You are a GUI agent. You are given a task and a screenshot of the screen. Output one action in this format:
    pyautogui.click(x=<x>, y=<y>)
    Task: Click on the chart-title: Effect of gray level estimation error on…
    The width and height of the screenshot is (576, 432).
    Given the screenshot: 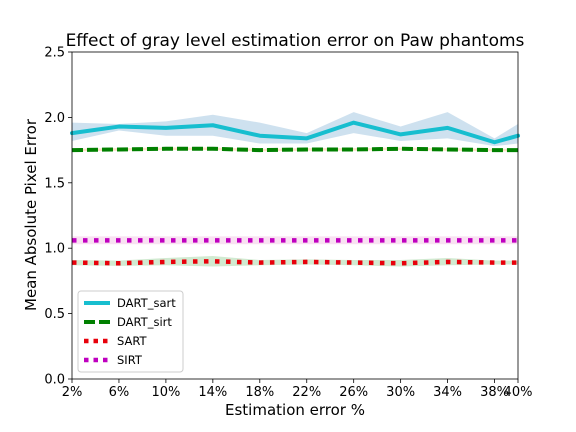 What is the action you would take?
    pyautogui.click(x=295, y=41)
    